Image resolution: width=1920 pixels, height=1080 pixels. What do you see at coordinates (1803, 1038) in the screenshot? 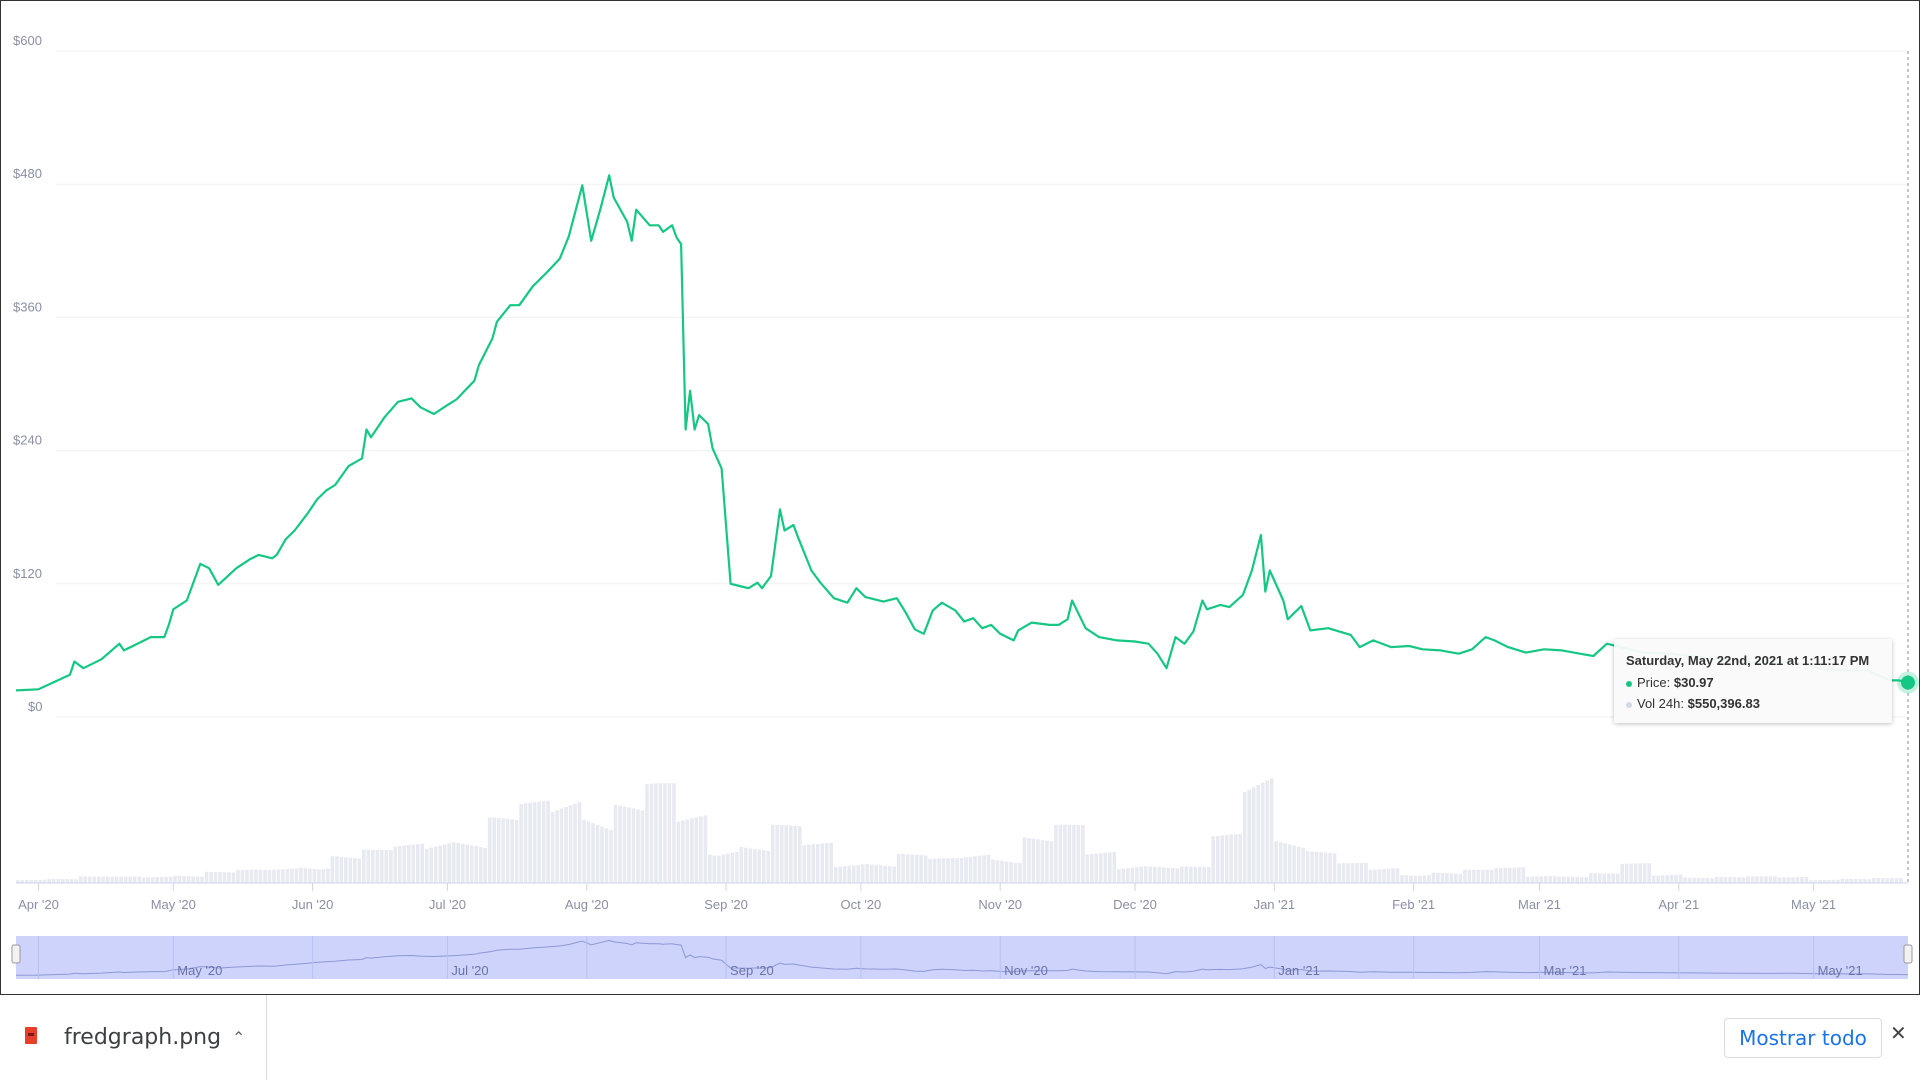
I see `show-all-button: Mostrar todo` at bounding box center [1803, 1038].